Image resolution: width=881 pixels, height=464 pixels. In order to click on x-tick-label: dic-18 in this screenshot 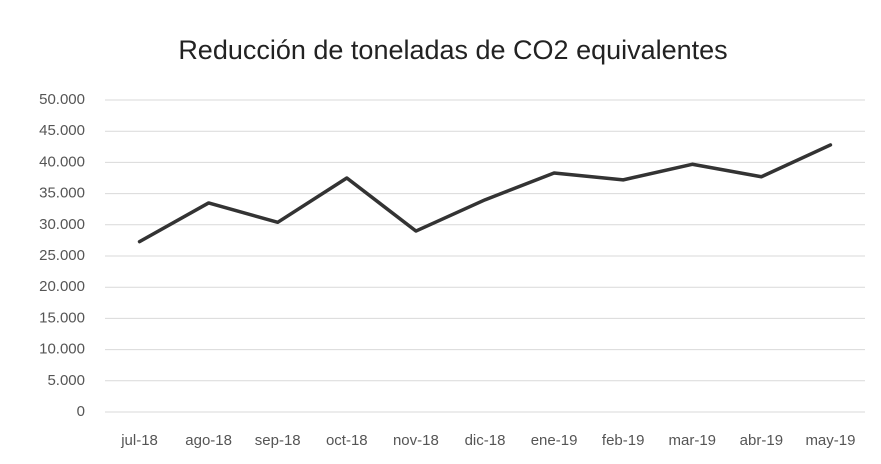, I will do `click(485, 440)`.